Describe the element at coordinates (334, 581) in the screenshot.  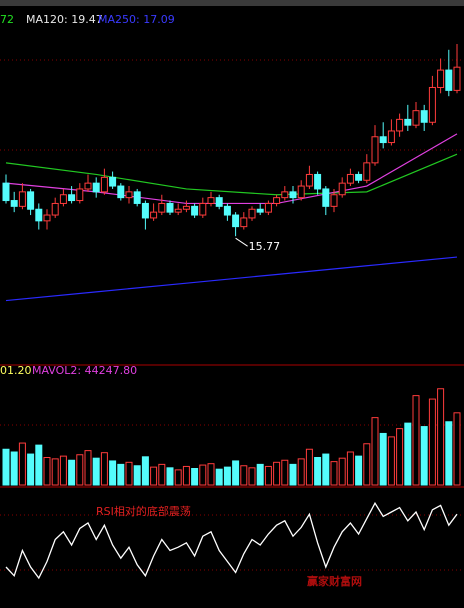
I see `watermark: 赢家财富网` at that location.